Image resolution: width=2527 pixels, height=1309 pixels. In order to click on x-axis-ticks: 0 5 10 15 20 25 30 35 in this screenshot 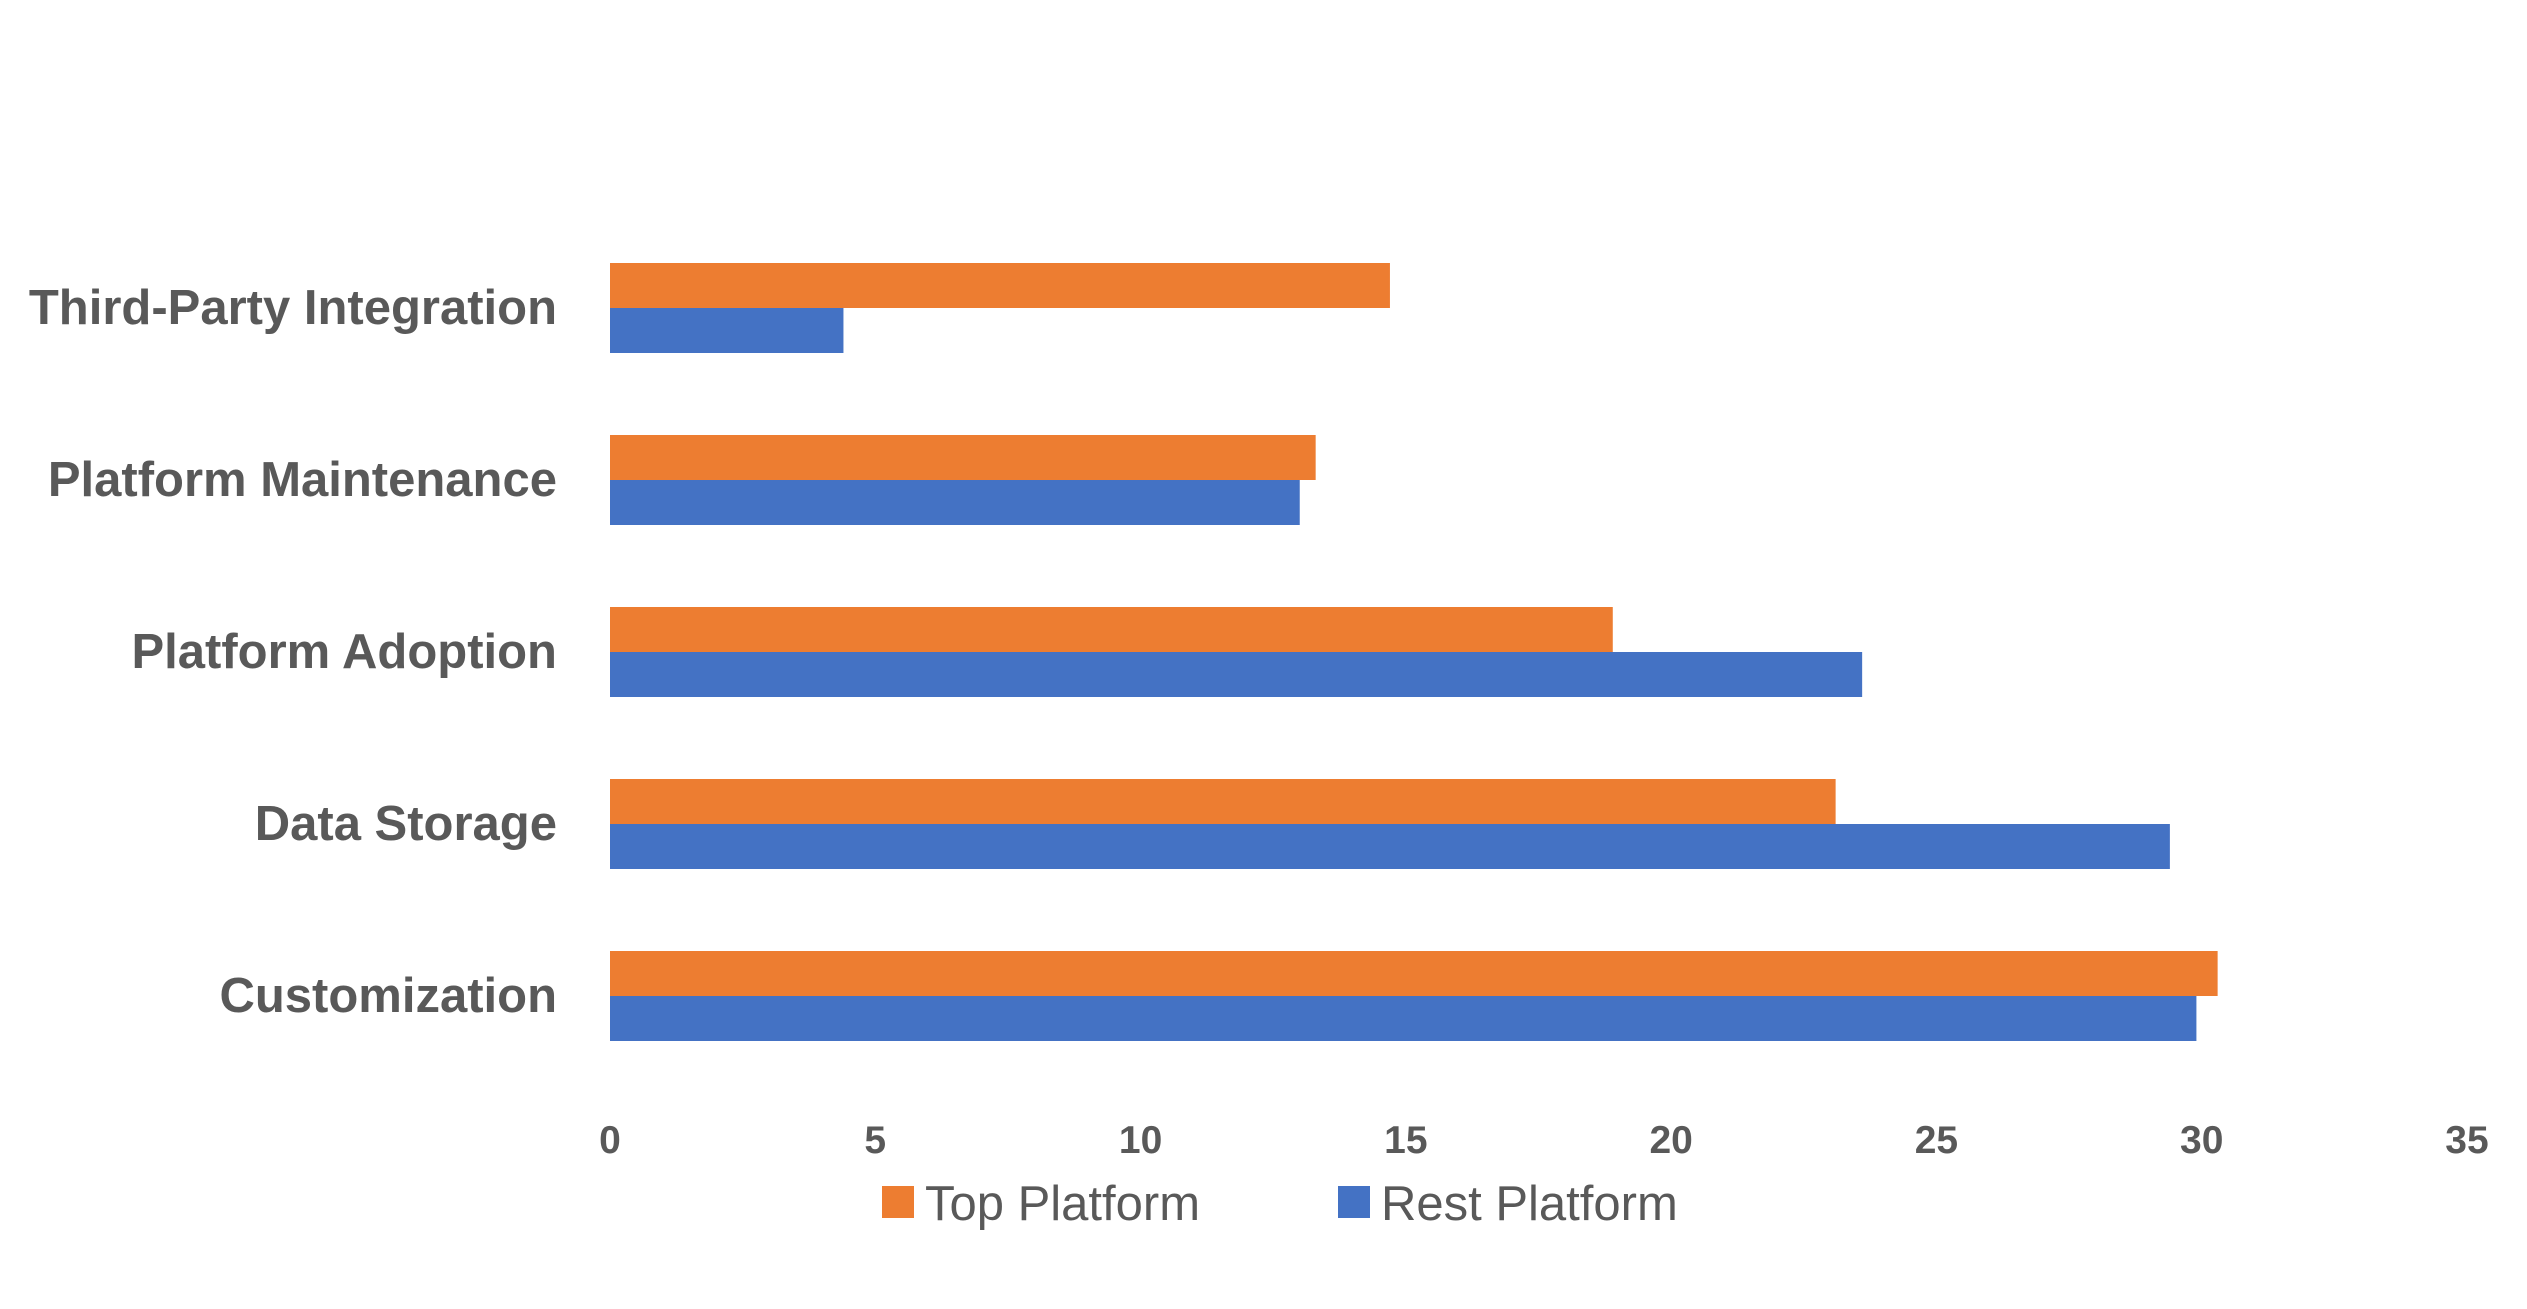, I will do `click(1544, 1140)`.